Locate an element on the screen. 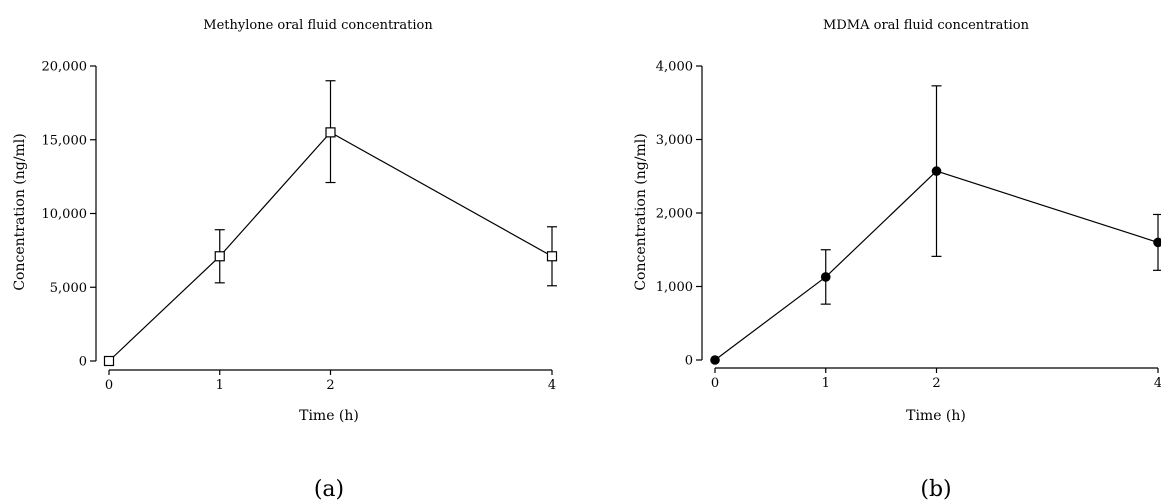  chart-a-ytick-label: 15,000 is located at coordinates (65, 140).